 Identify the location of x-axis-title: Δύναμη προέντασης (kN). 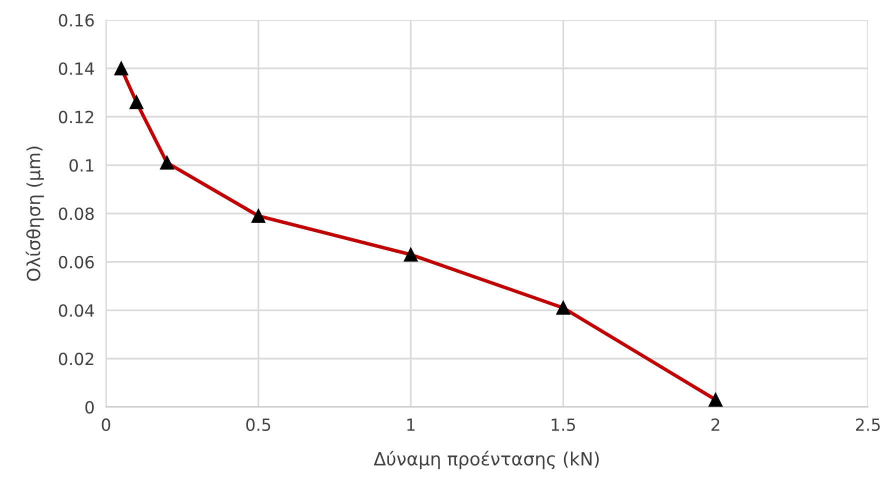
(486, 460).